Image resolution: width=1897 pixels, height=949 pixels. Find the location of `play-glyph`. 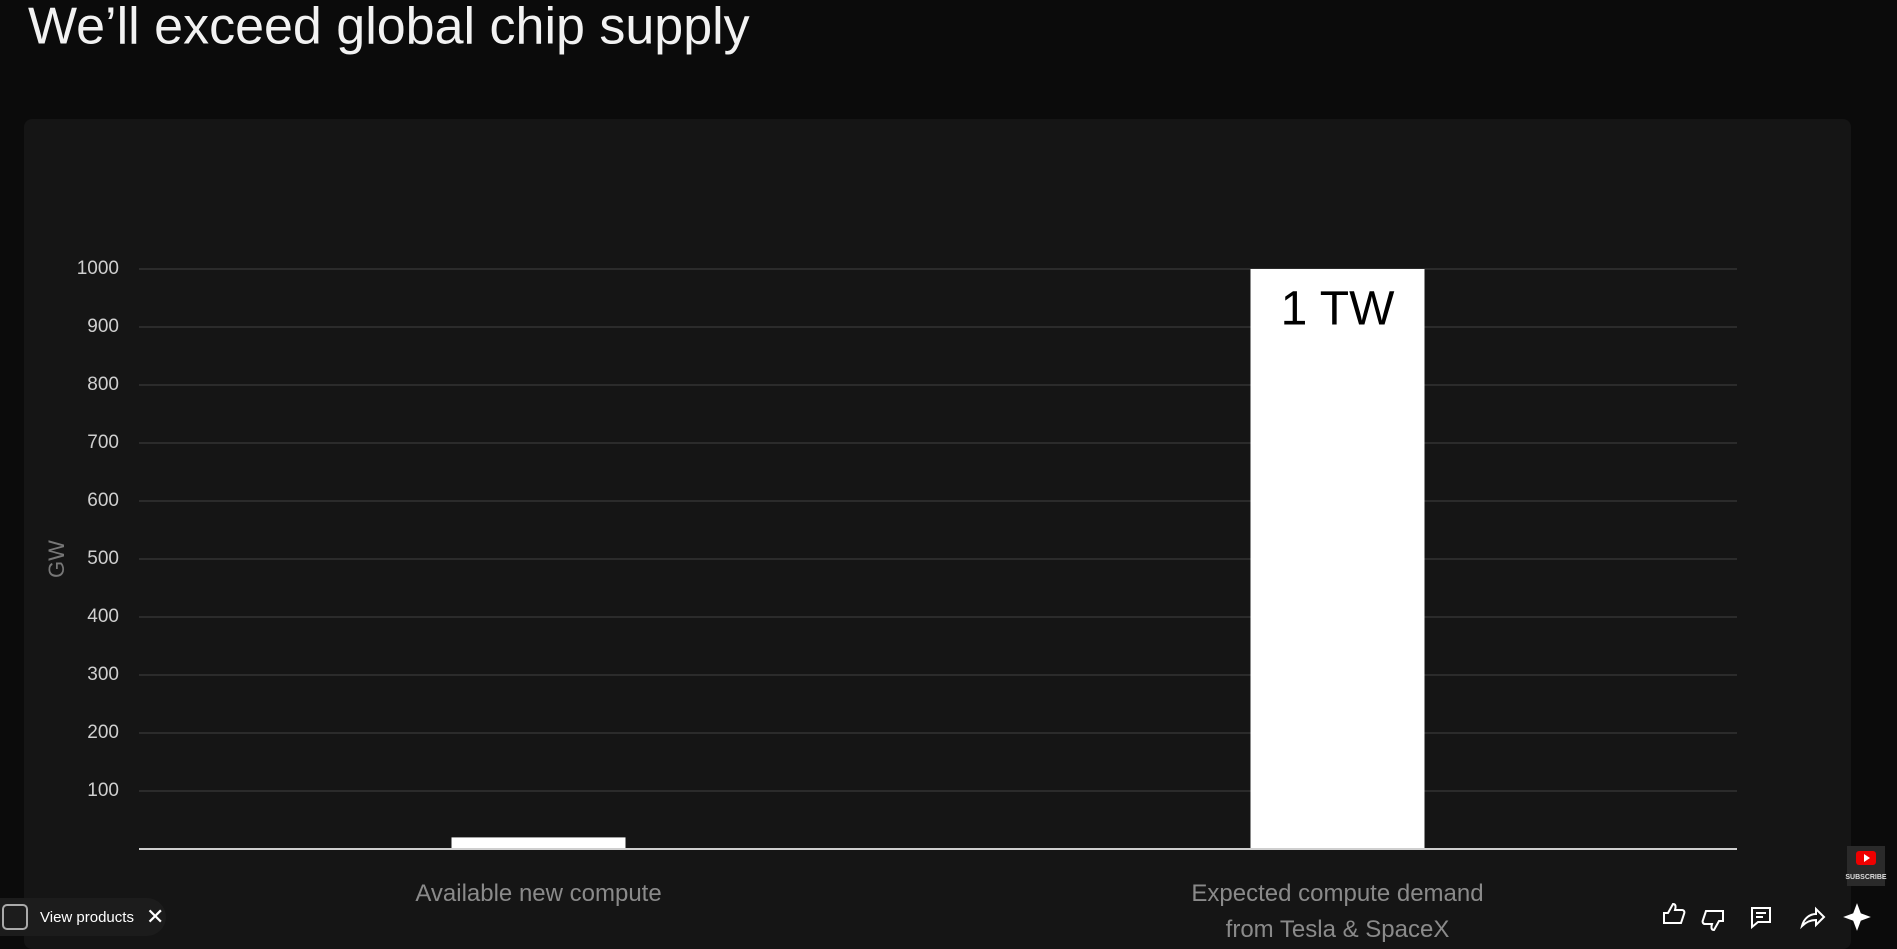

play-glyph is located at coordinates (1867, 858).